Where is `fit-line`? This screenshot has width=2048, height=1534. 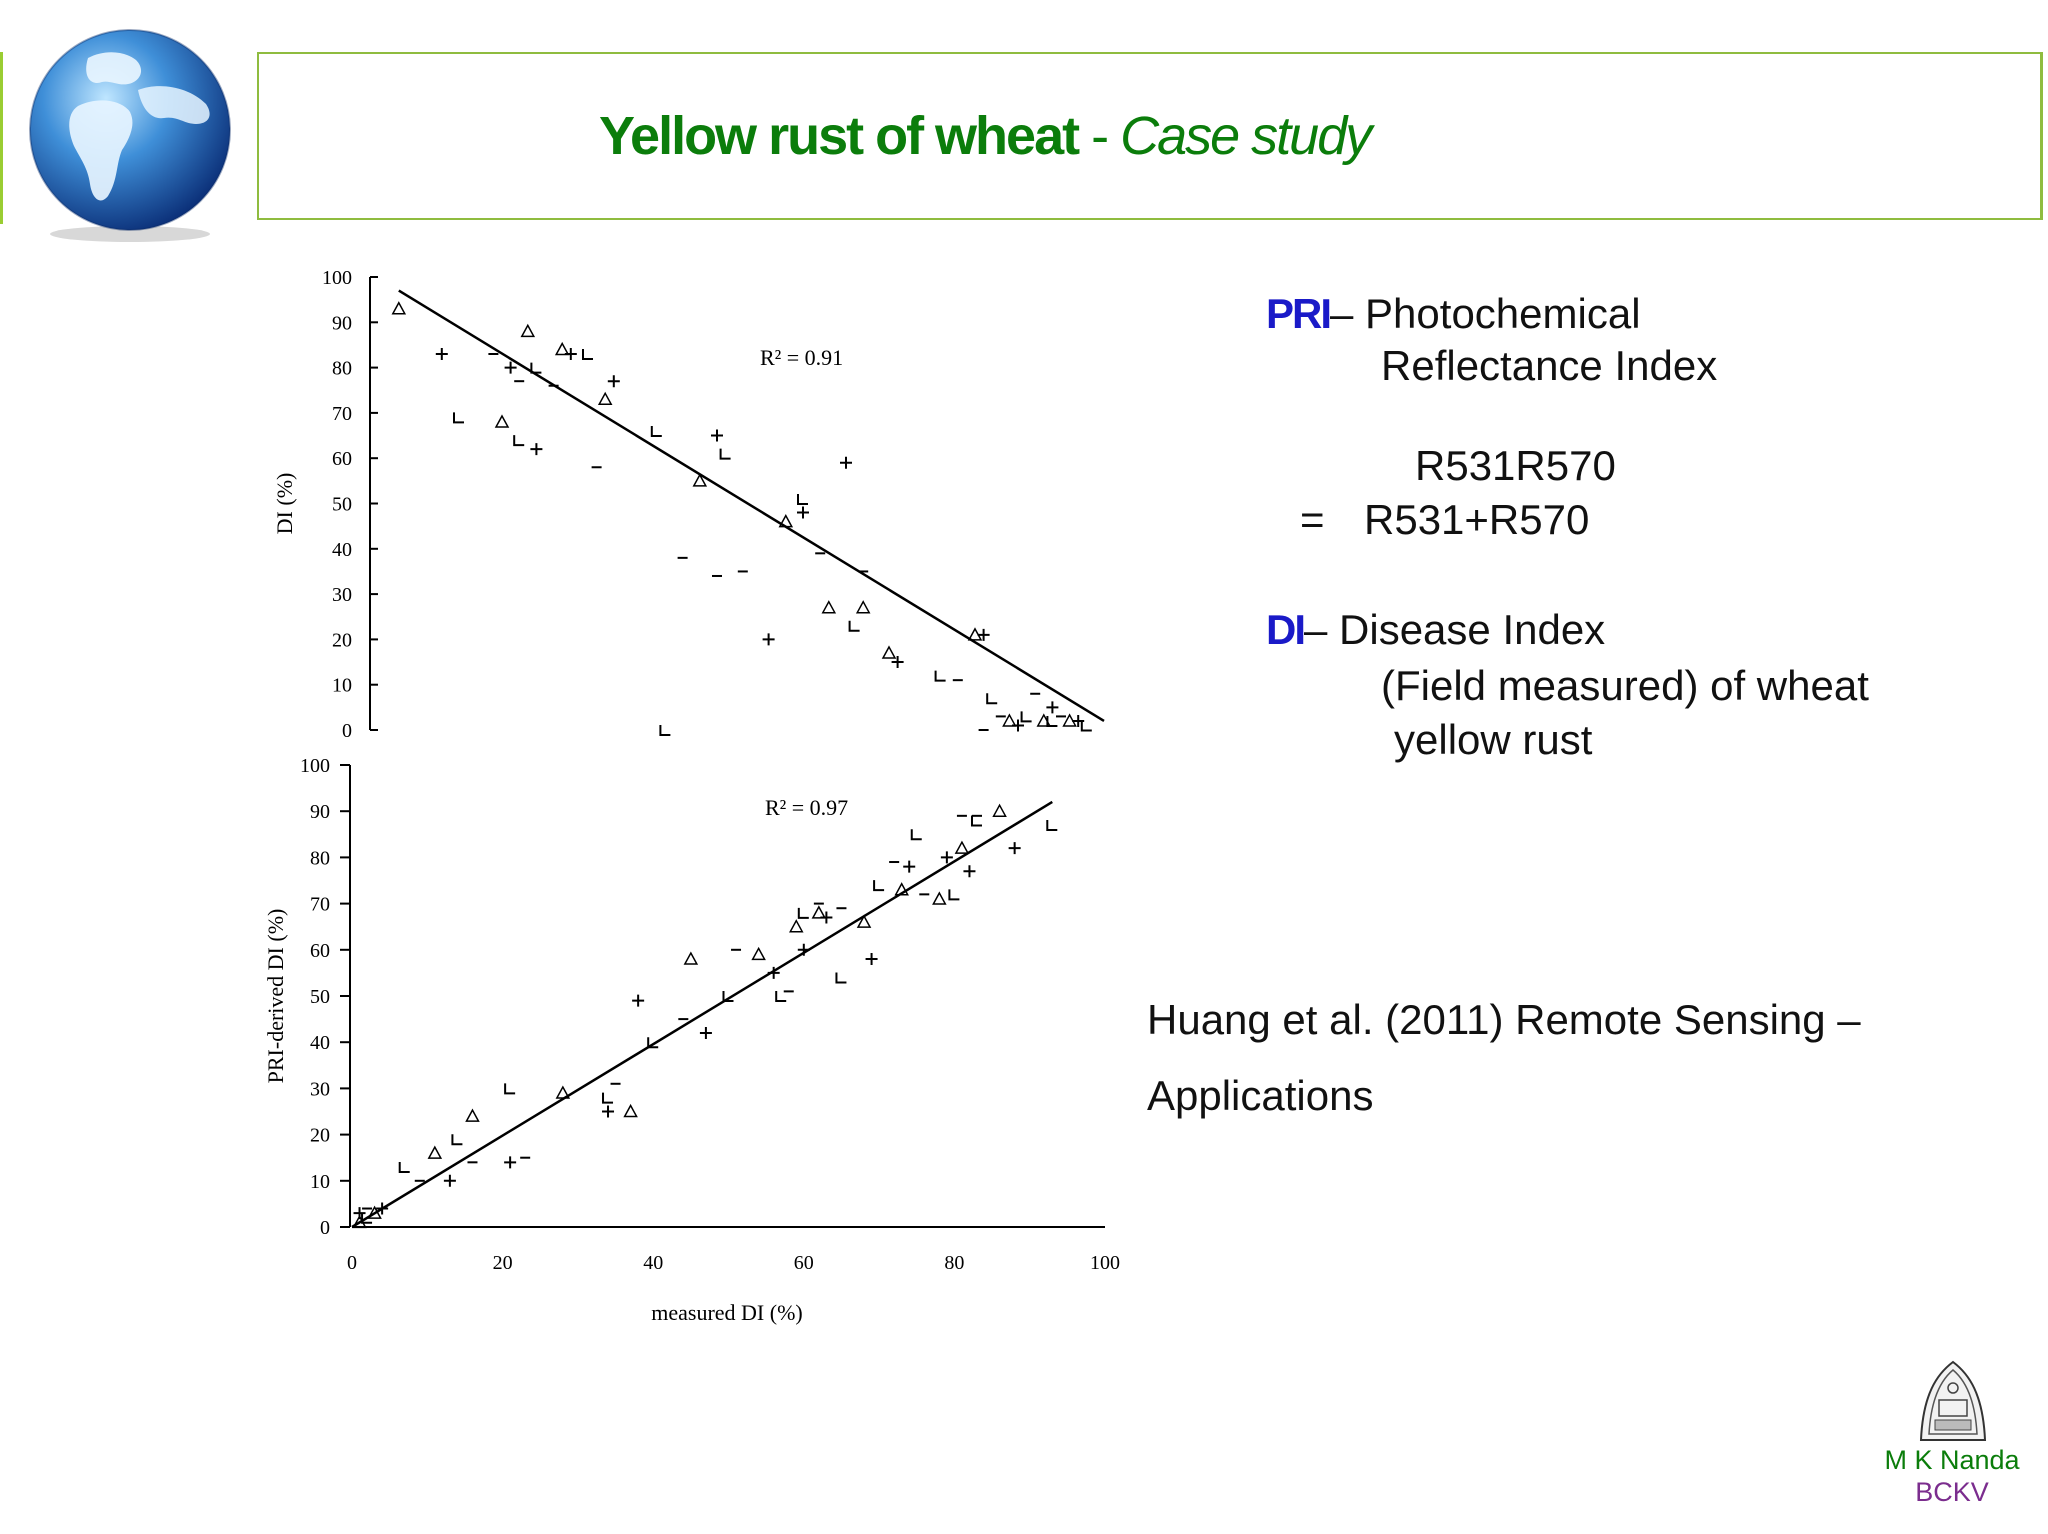 fit-line is located at coordinates (702, 1014).